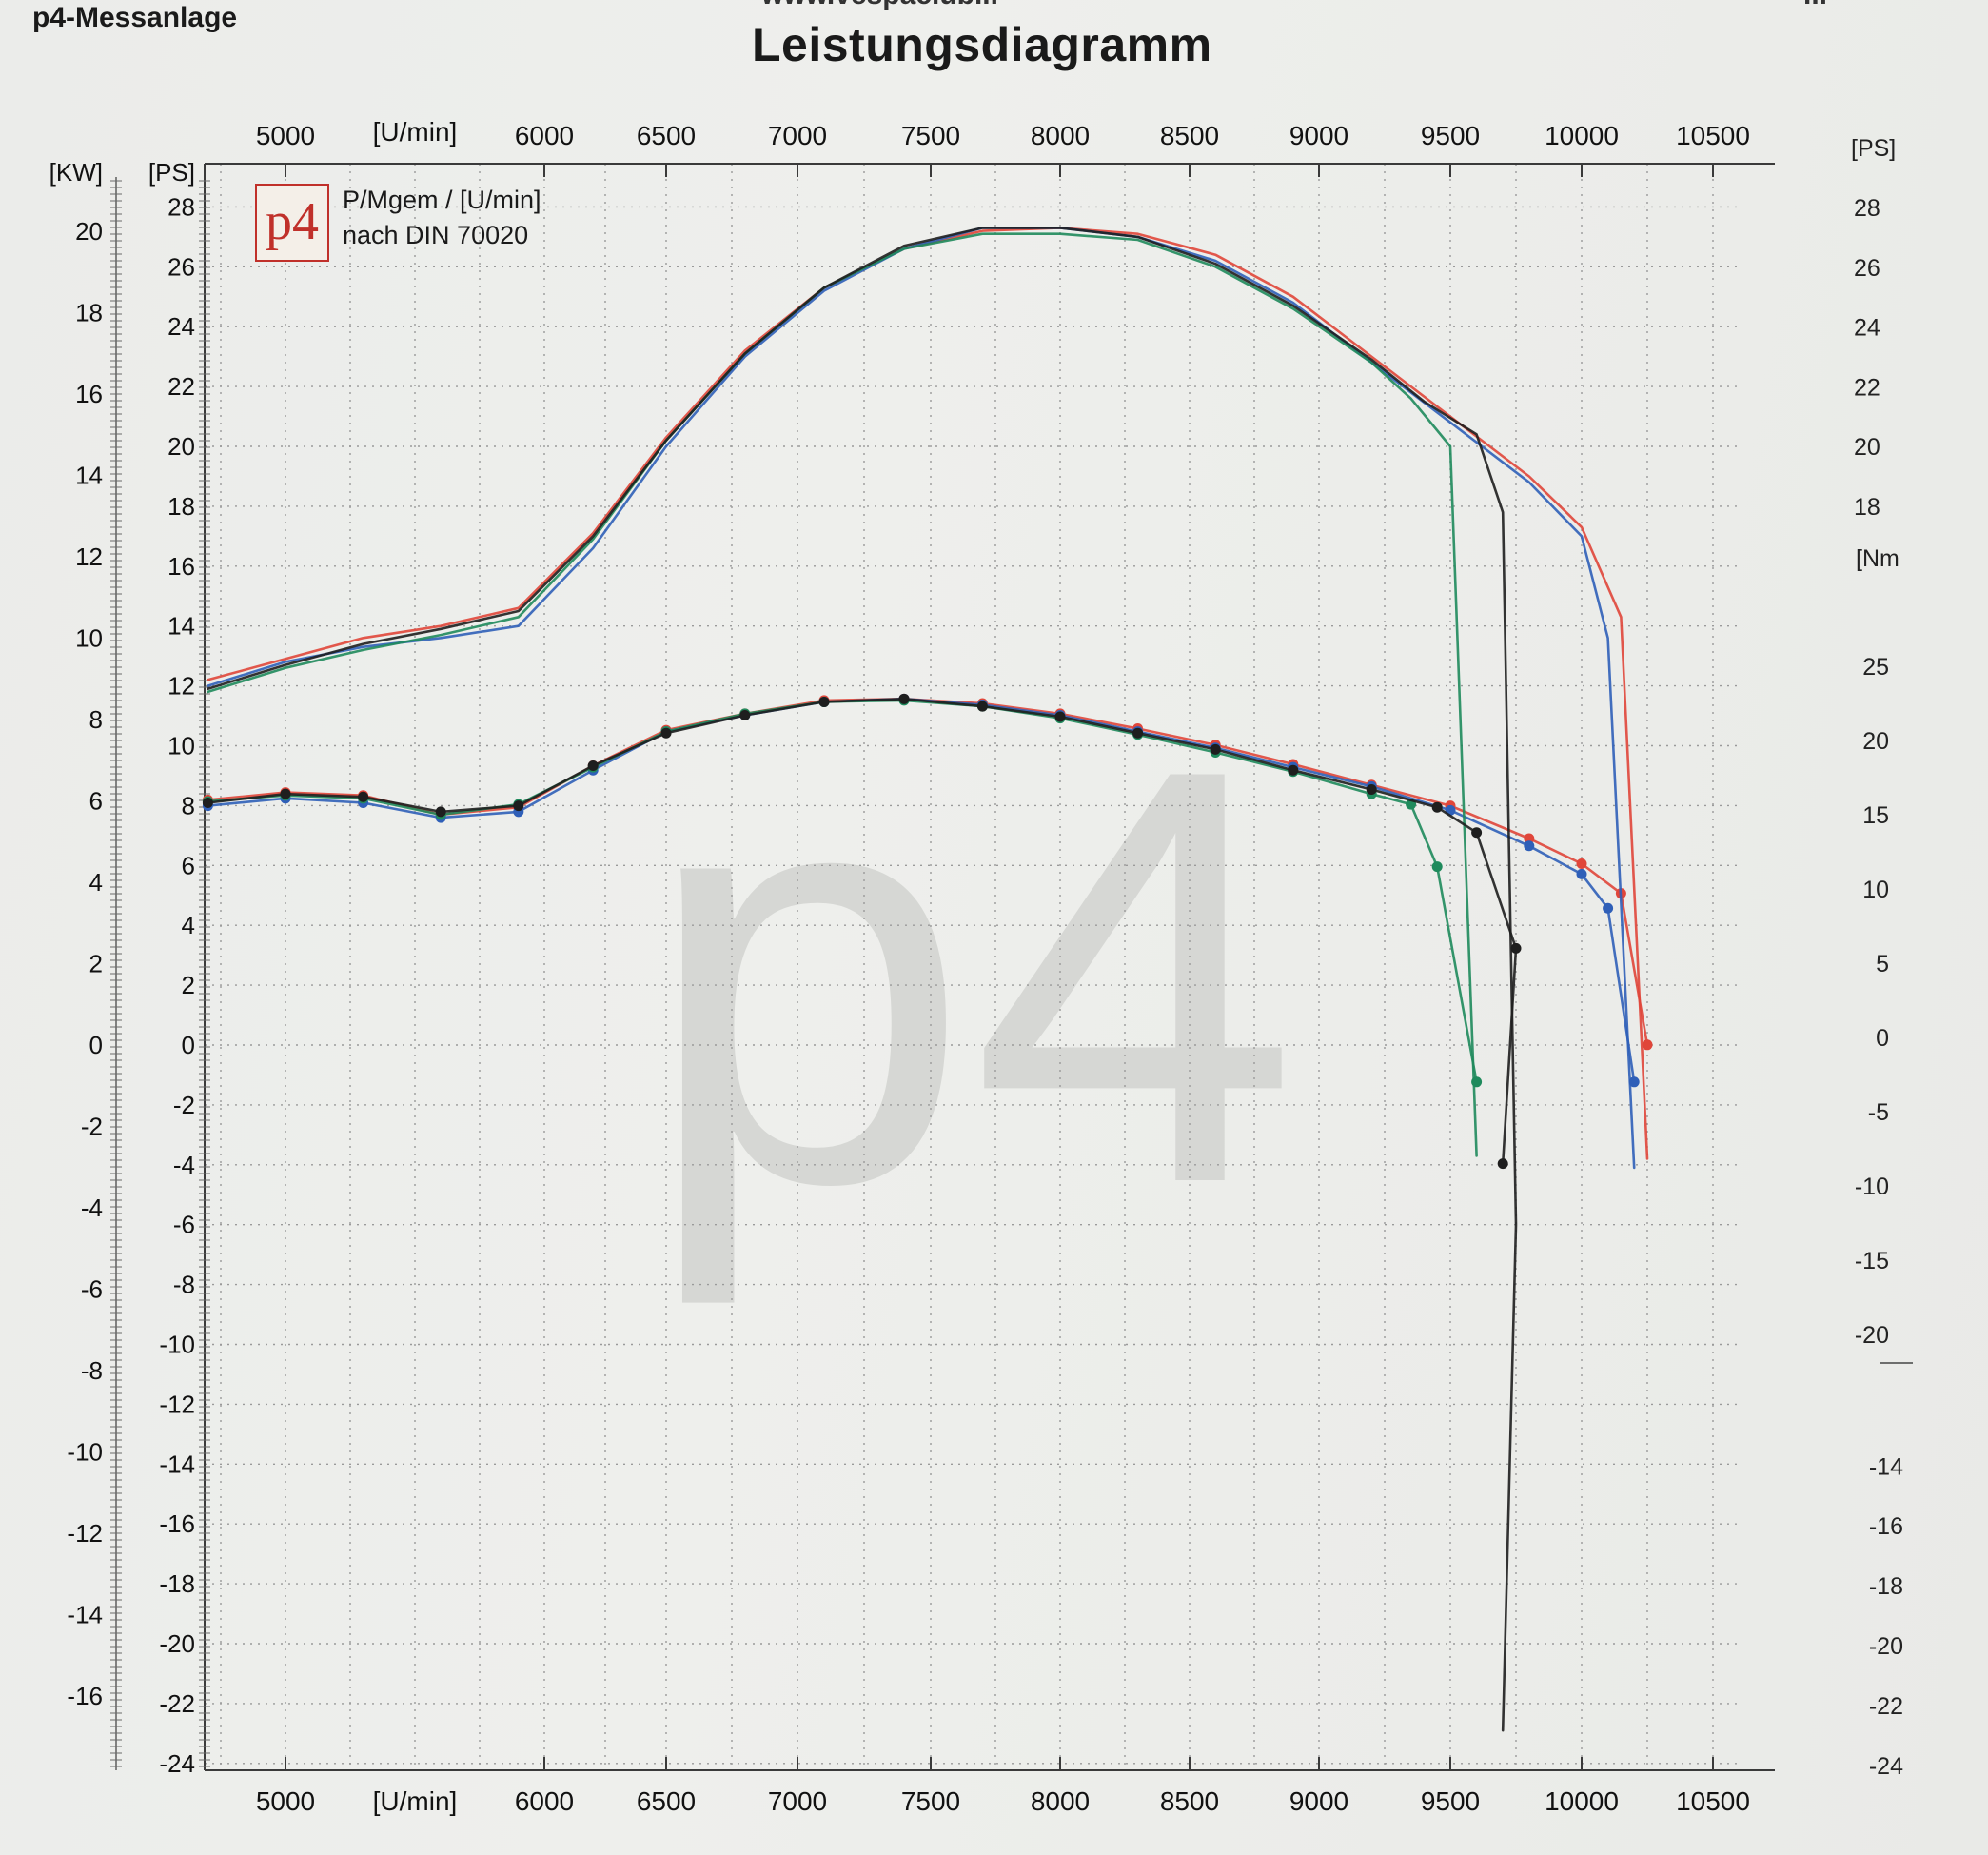 This screenshot has width=1988, height=1855. What do you see at coordinates (92, 1290) in the screenshot?
I see `kw-tick-label: -6` at bounding box center [92, 1290].